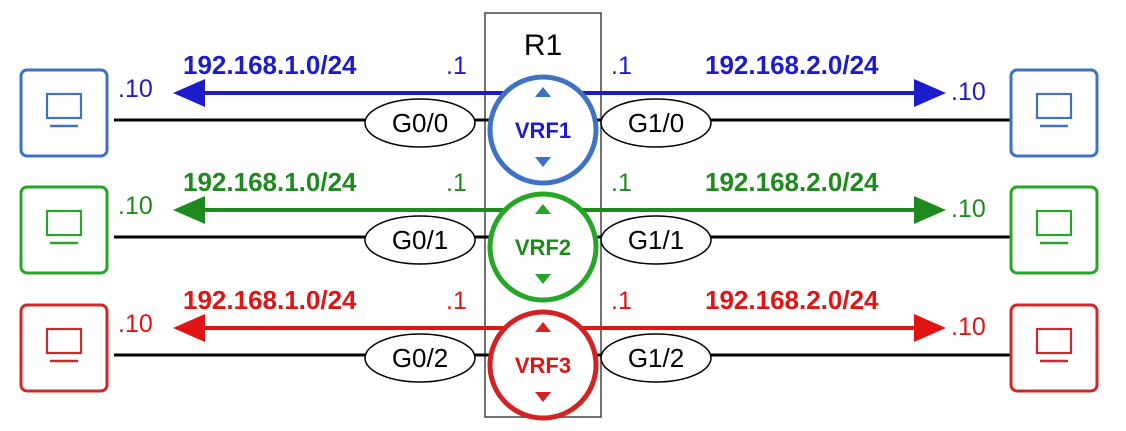  I want to click on right-interface-label: G1/2, so click(656, 358).